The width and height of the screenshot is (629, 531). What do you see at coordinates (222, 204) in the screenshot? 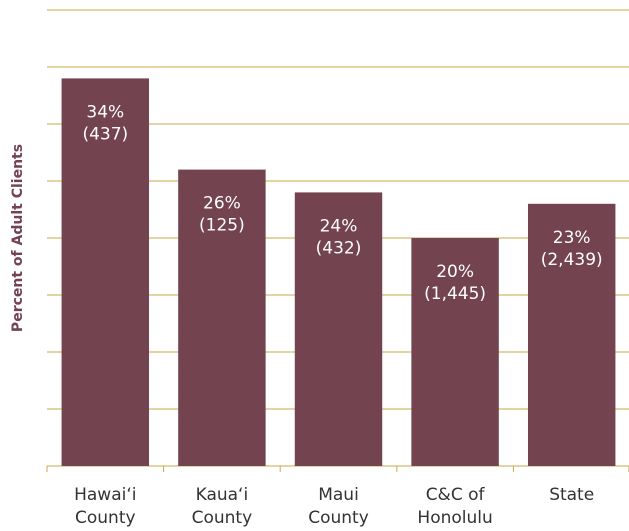
I see `value-label: 26%` at bounding box center [222, 204].